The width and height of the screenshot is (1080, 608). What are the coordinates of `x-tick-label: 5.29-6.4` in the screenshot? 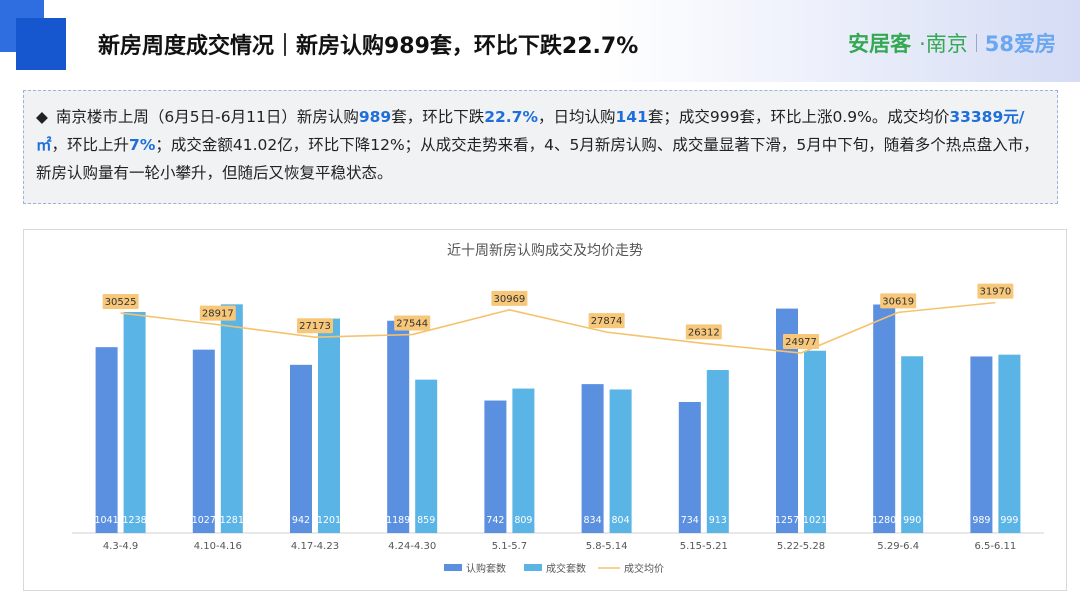 It's located at (898, 546).